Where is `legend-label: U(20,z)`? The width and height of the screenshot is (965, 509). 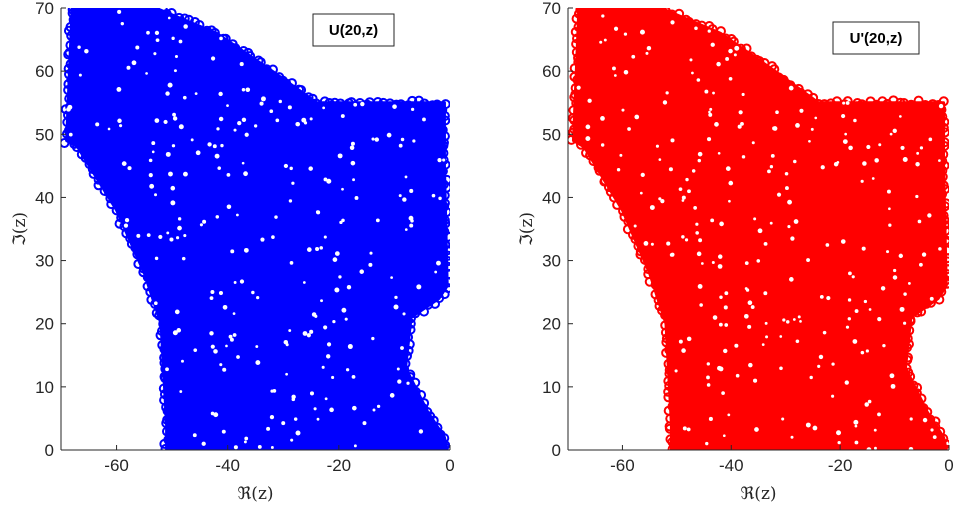 legend-label: U(20,z) is located at coordinates (353, 30).